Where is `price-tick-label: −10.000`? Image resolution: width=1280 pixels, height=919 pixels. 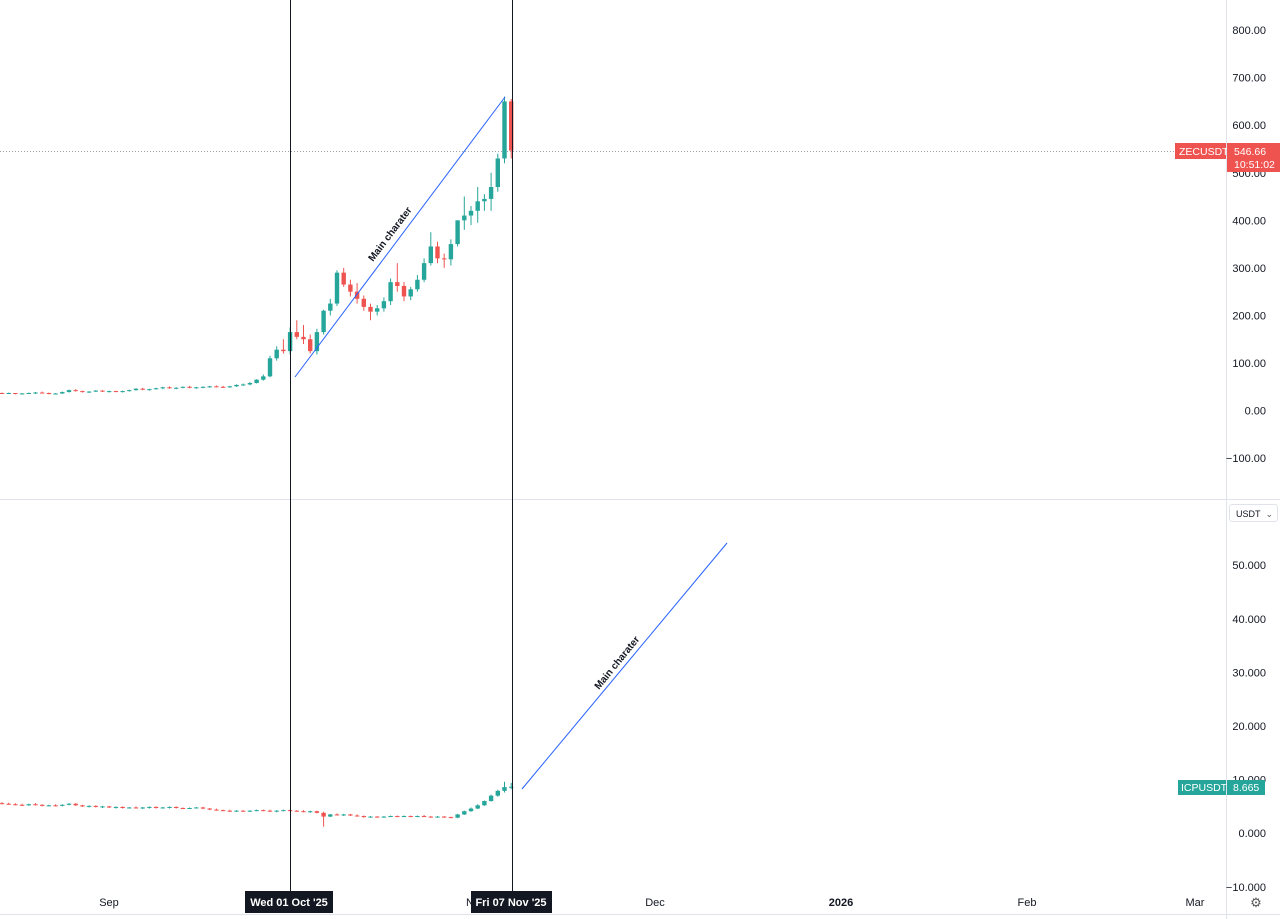 price-tick-label: −10.000 is located at coordinates (1246, 888).